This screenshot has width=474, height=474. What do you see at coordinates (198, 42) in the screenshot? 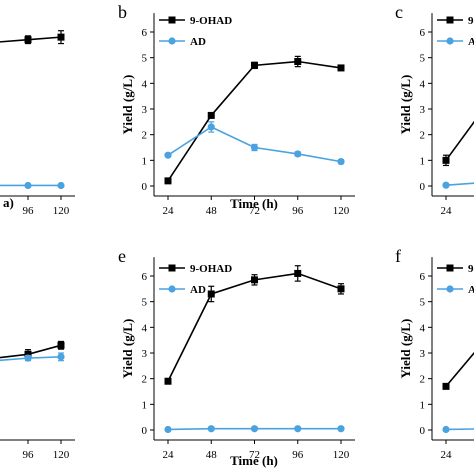
I see `legend-label: AD` at bounding box center [198, 42].